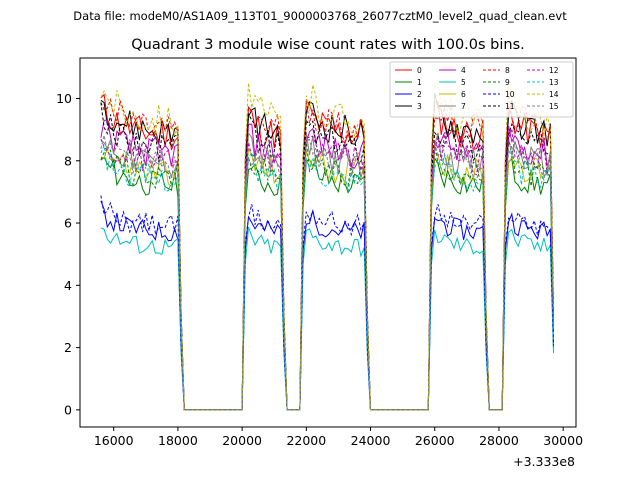 The image size is (640, 480). What do you see at coordinates (419, 106) in the screenshot?
I see `legend-label-3: 3` at bounding box center [419, 106].